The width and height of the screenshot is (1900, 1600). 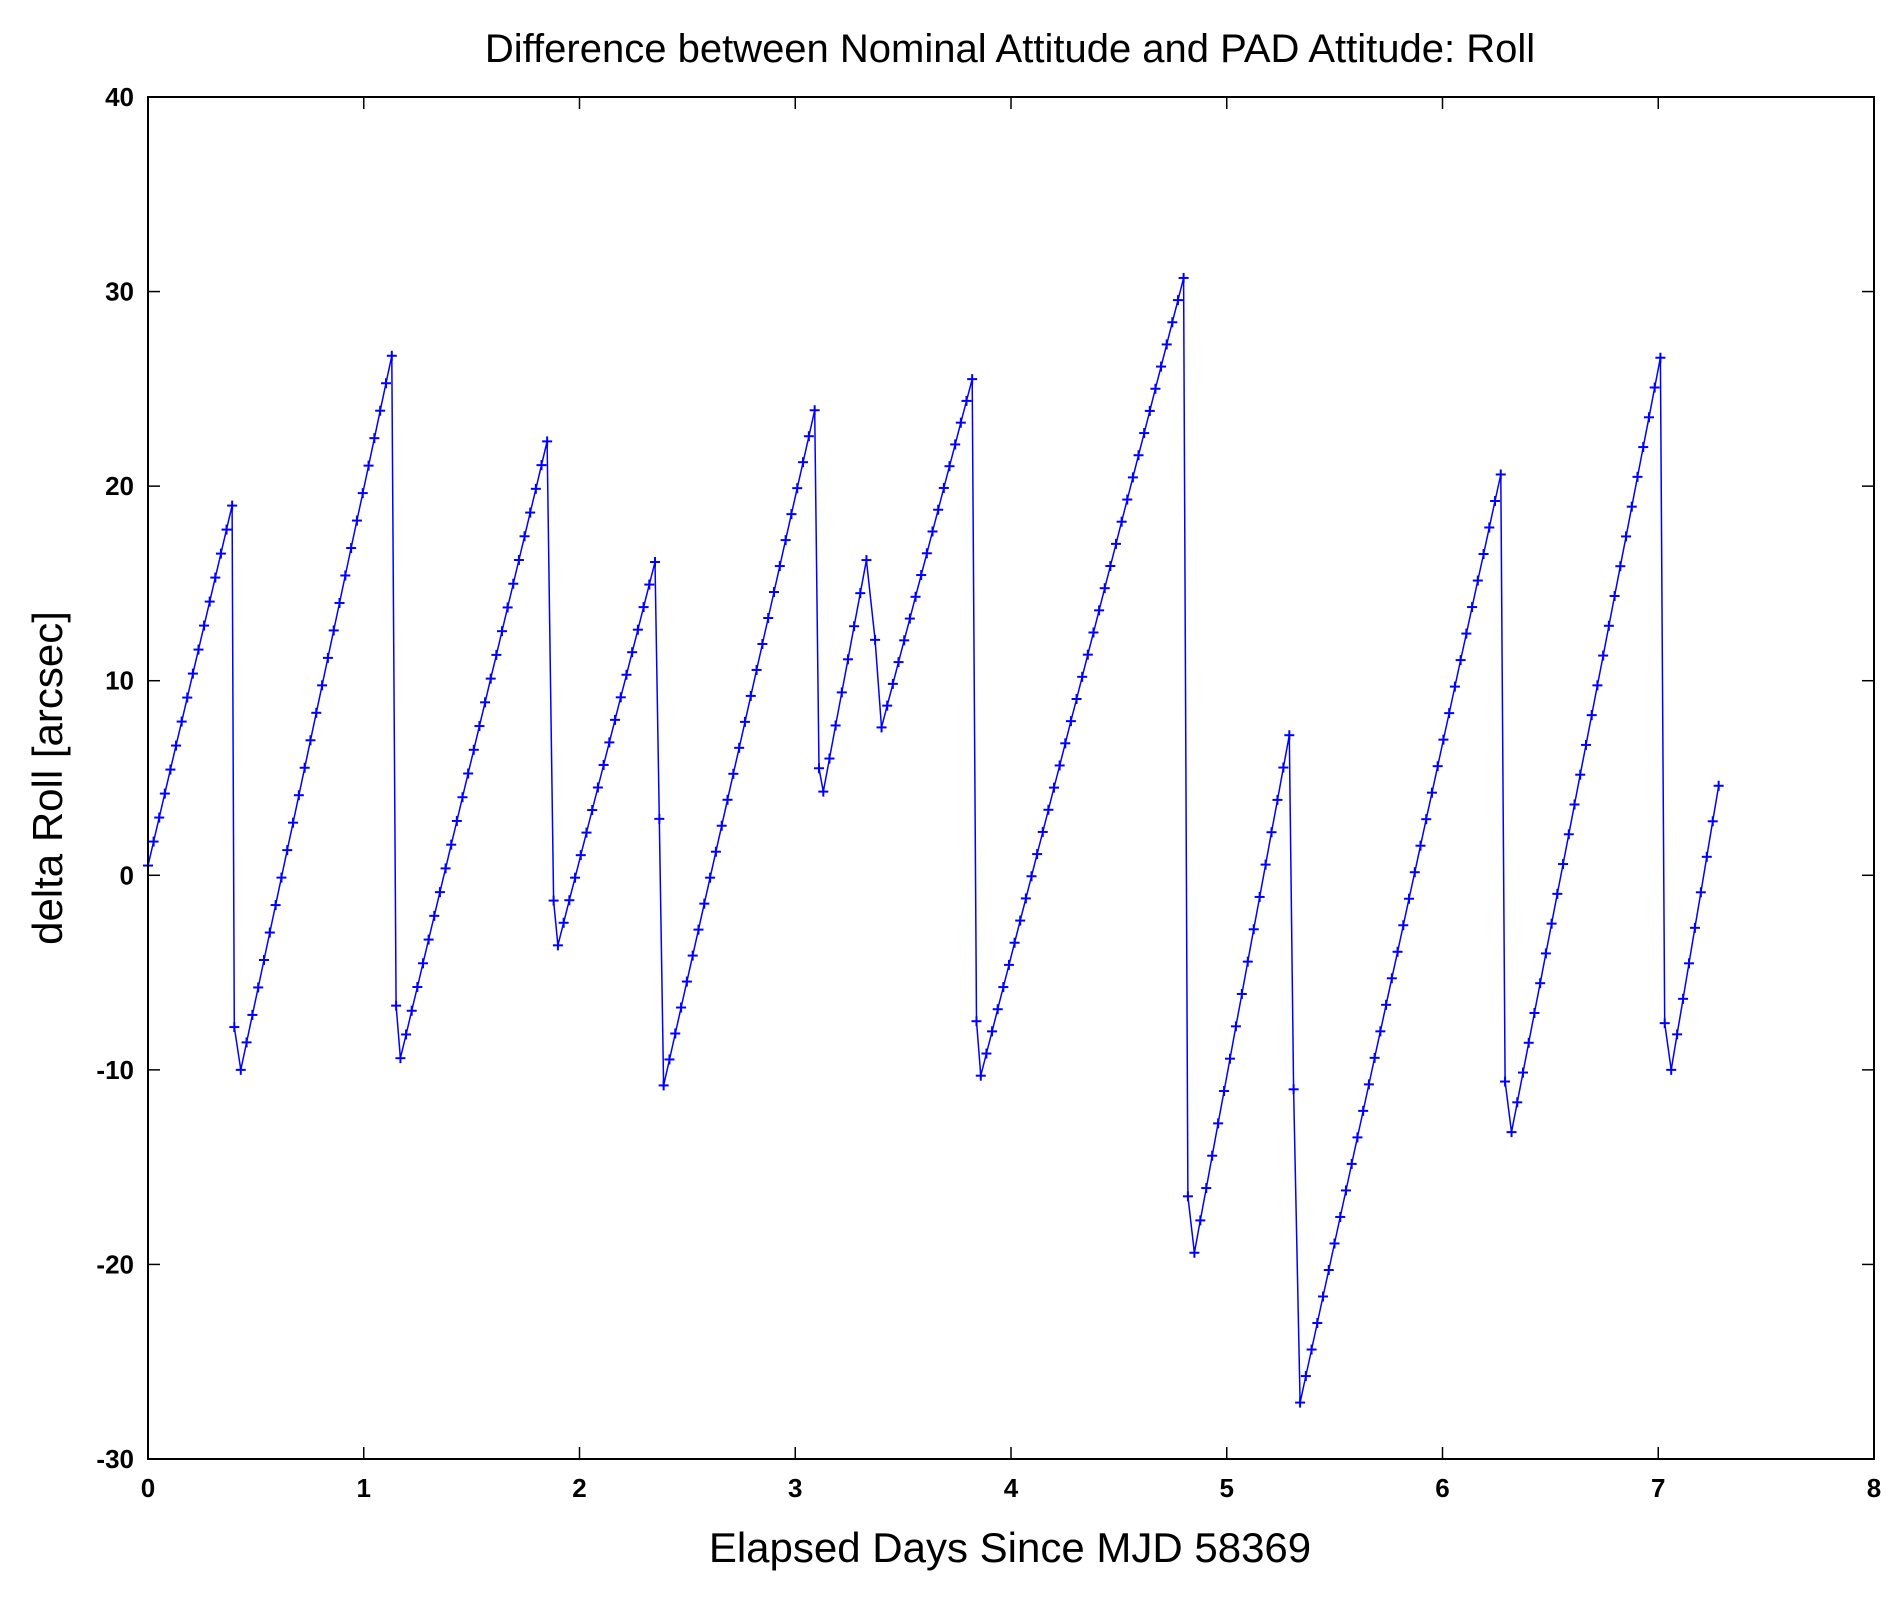 I want to click on y-tick-label: -10, so click(x=115, y=1070).